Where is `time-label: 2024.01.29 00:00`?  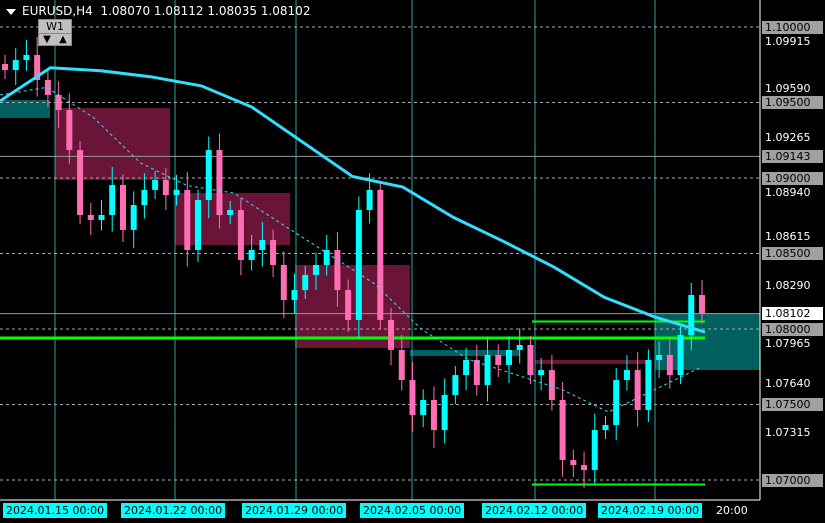
time-label: 2024.01.29 00:00 is located at coordinates (294, 510).